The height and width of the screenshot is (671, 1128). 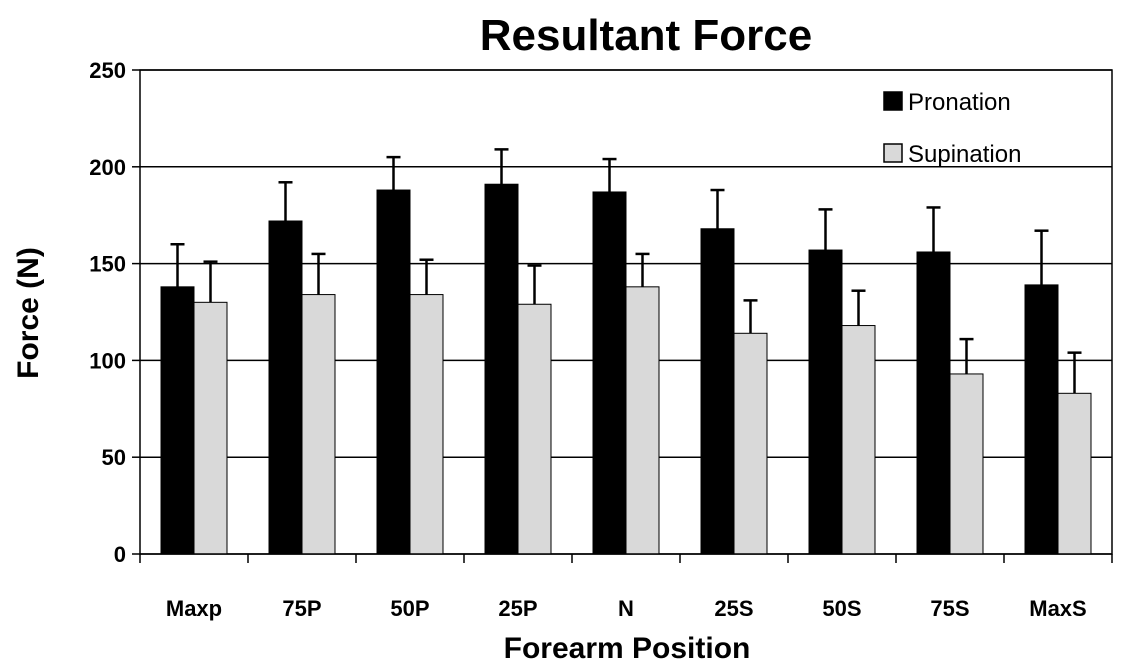 What do you see at coordinates (517, 608) in the screenshot?
I see `x-tick-label: 25P` at bounding box center [517, 608].